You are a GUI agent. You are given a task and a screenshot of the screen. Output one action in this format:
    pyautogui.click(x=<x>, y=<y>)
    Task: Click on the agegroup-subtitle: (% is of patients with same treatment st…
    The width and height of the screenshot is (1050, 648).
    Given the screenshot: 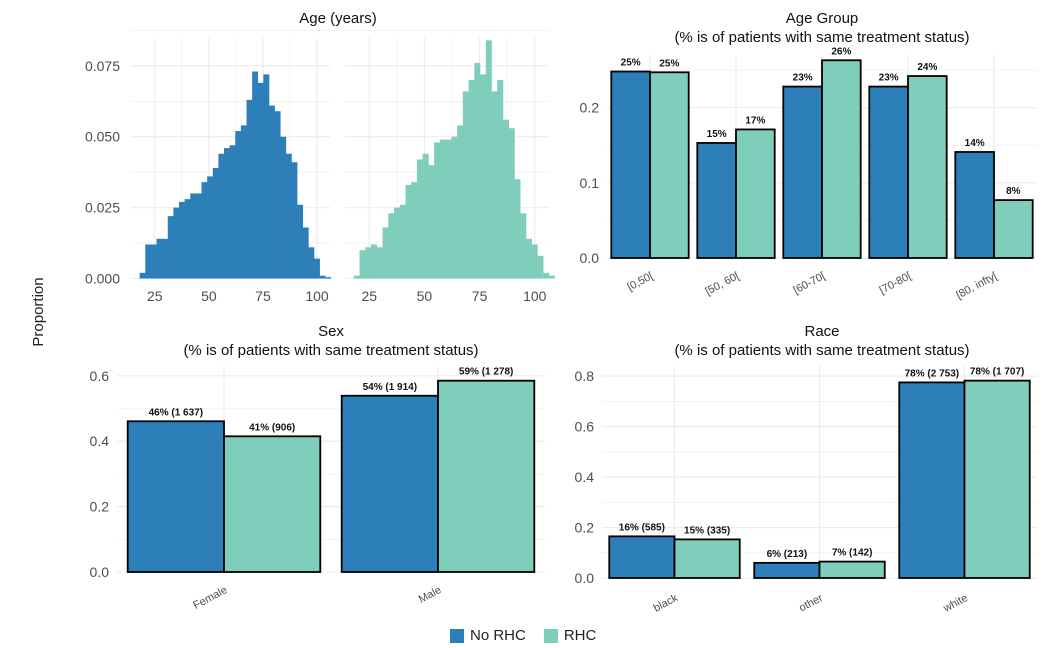 What is the action you would take?
    pyautogui.click(x=821, y=37)
    